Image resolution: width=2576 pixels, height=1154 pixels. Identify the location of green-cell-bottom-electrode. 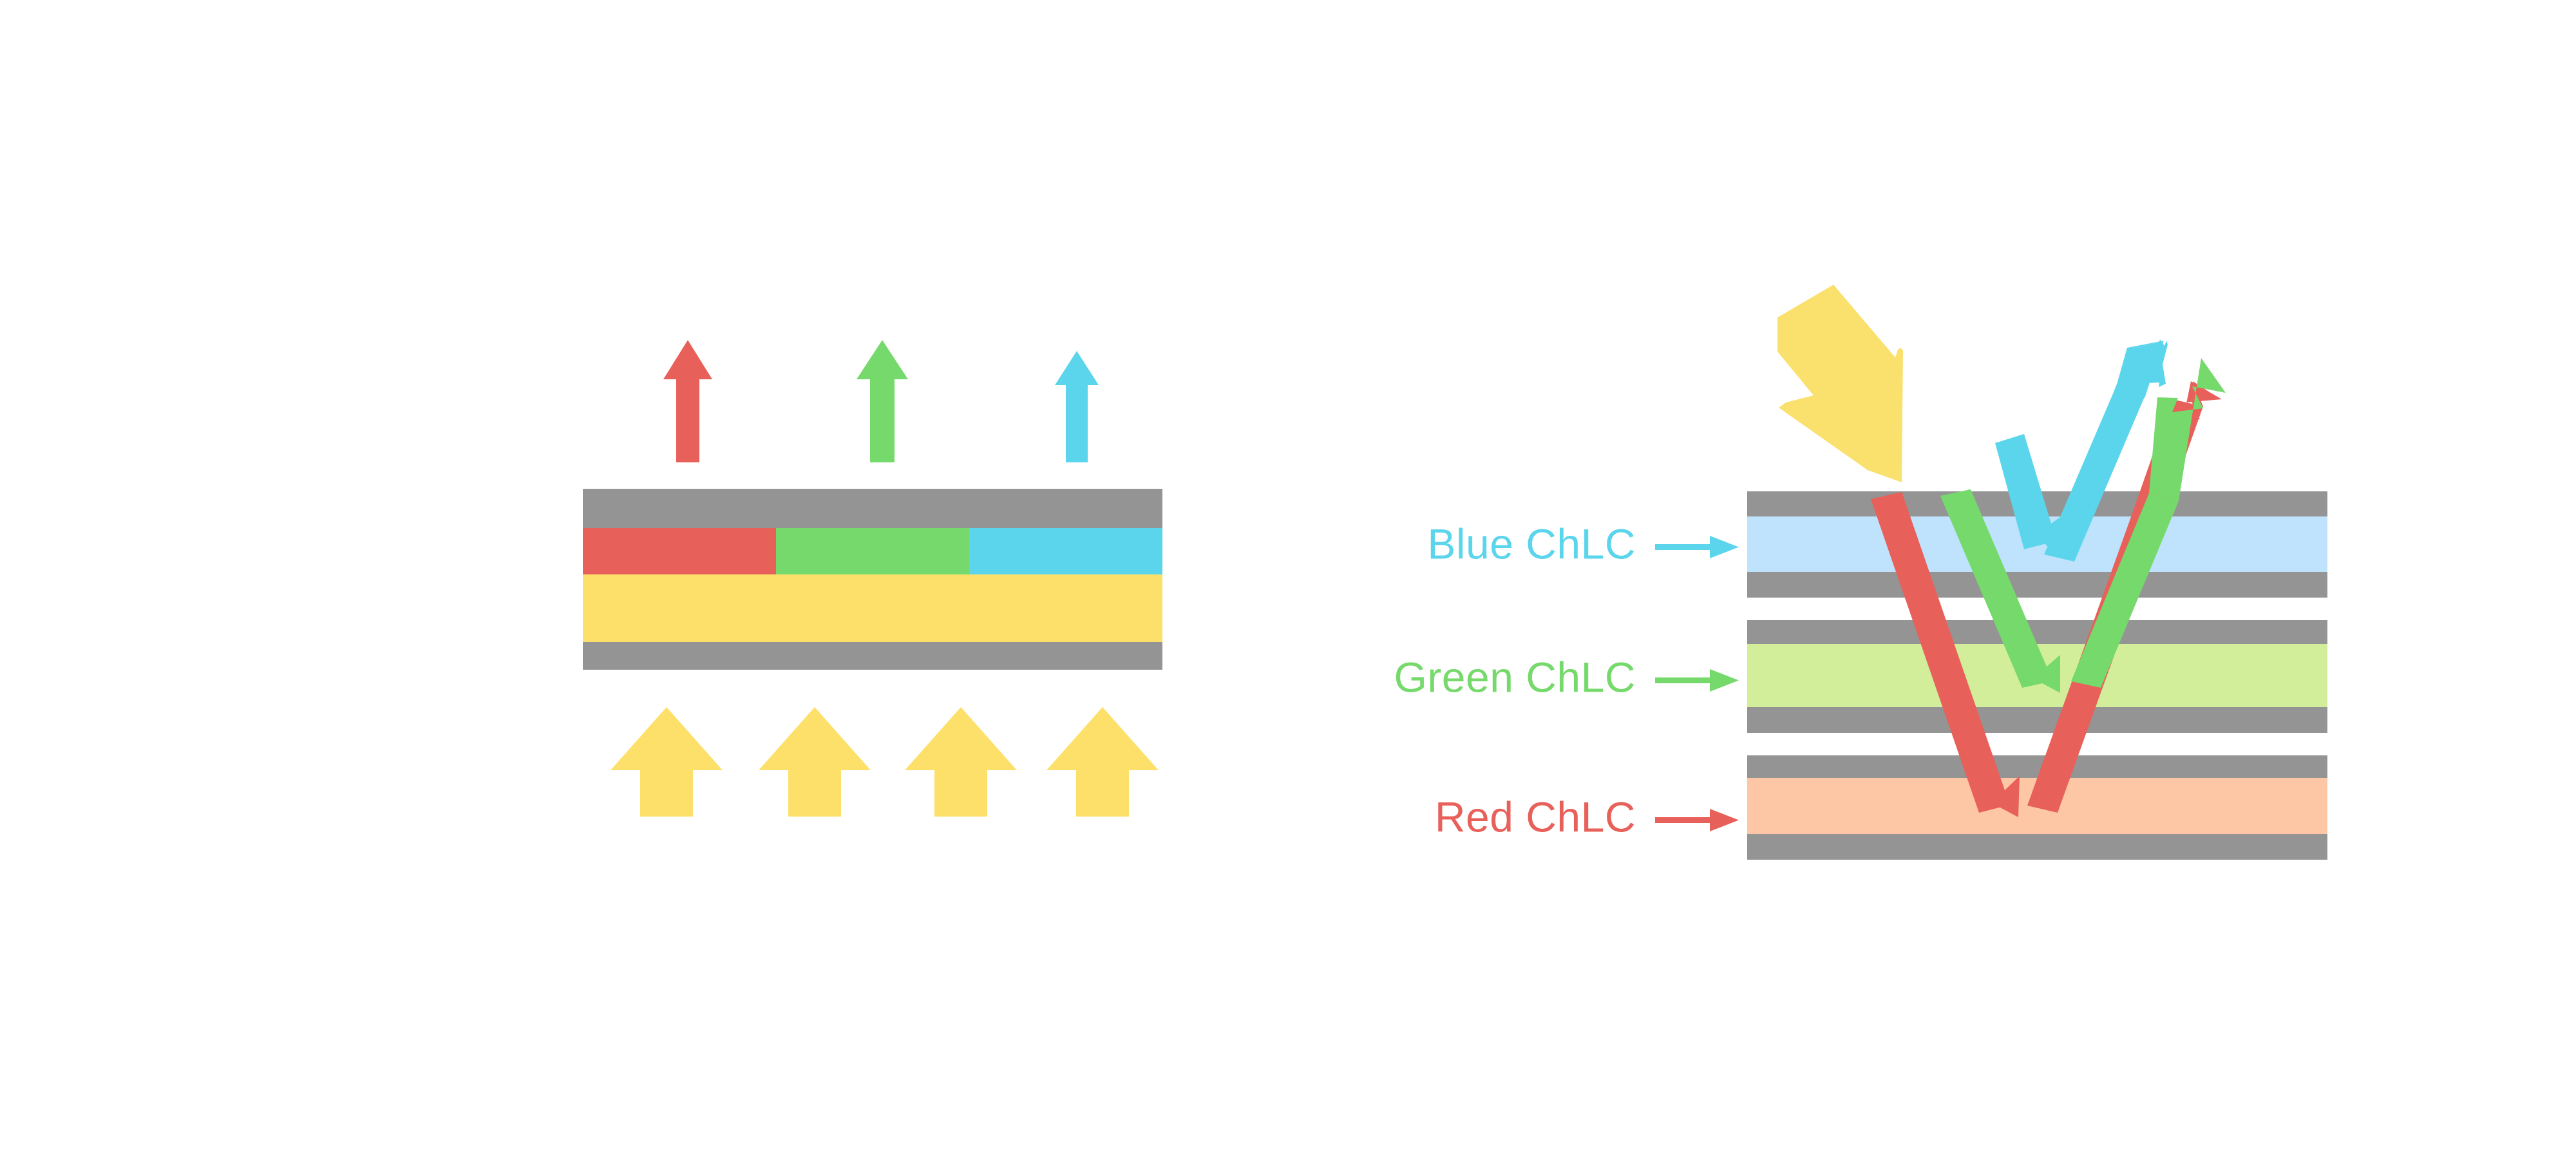
(2037, 720).